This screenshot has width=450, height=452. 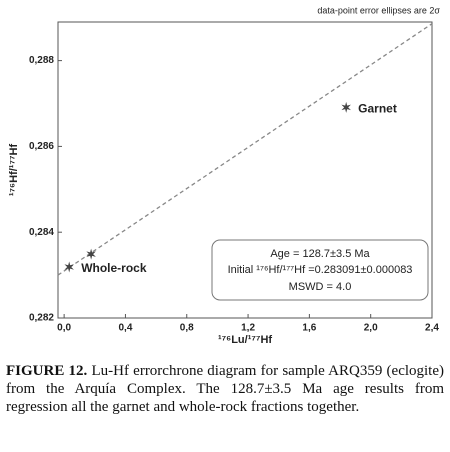 I want to click on result-text: Initial ¹⁷⁶Hf/¹⁷⁷Hf =0.283091±0.000083, so click(x=320, y=270).